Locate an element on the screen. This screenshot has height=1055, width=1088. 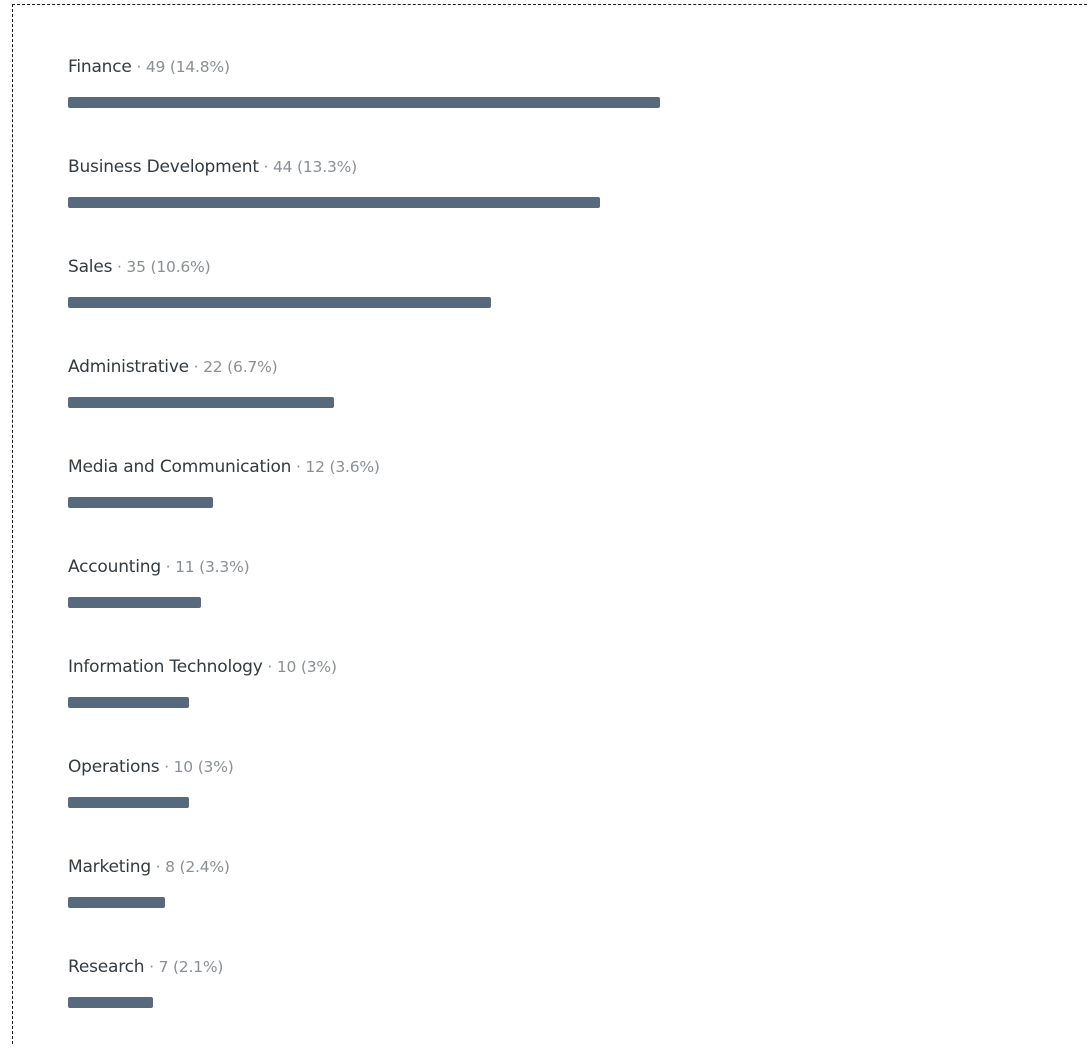
bar-row: Sales · 35 (10.6%) is located at coordinates (568, 305).